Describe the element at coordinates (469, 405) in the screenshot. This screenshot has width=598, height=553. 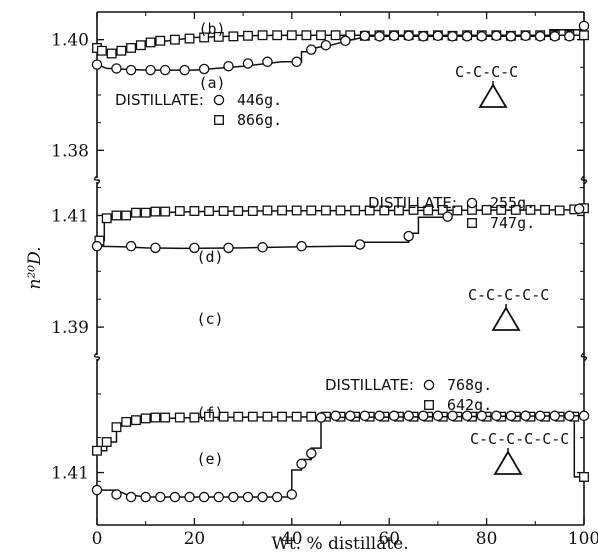
I see `legend-entry-label: 642g.` at that location.